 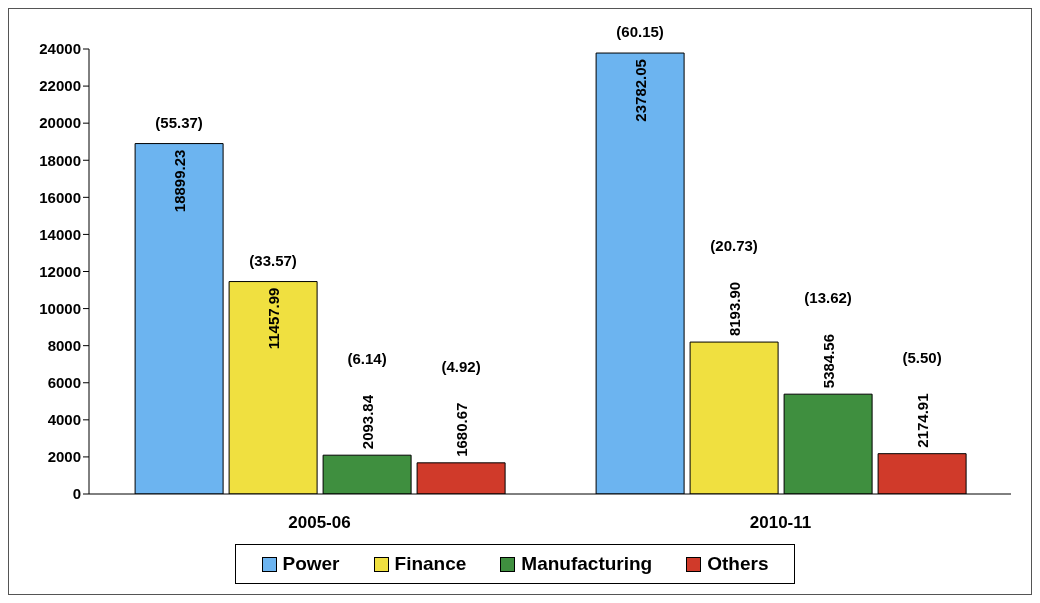 I want to click on annotation: (55.37), so click(x=179, y=122).